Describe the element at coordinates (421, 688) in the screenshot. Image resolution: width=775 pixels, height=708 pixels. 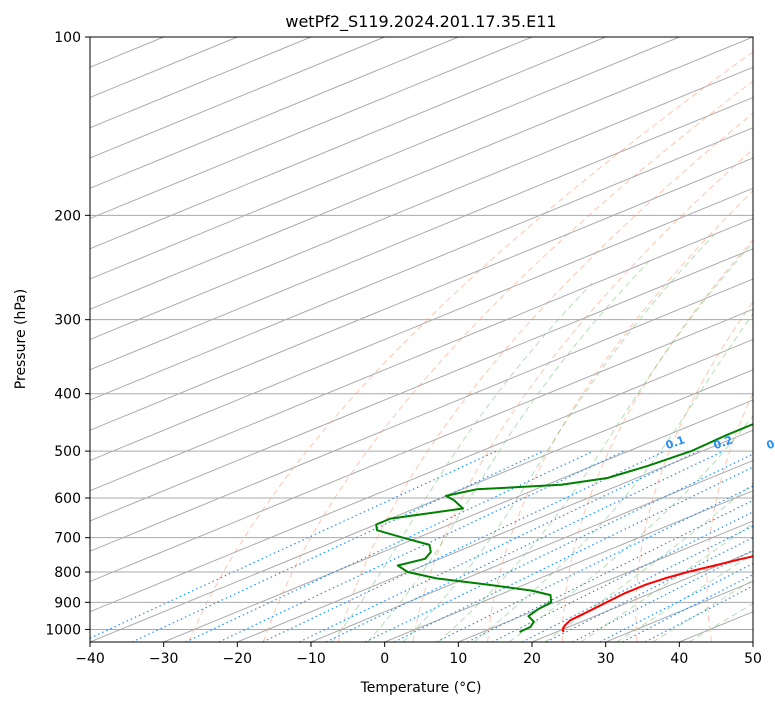
I see `x-axis-label: Temperature (°C)` at that location.